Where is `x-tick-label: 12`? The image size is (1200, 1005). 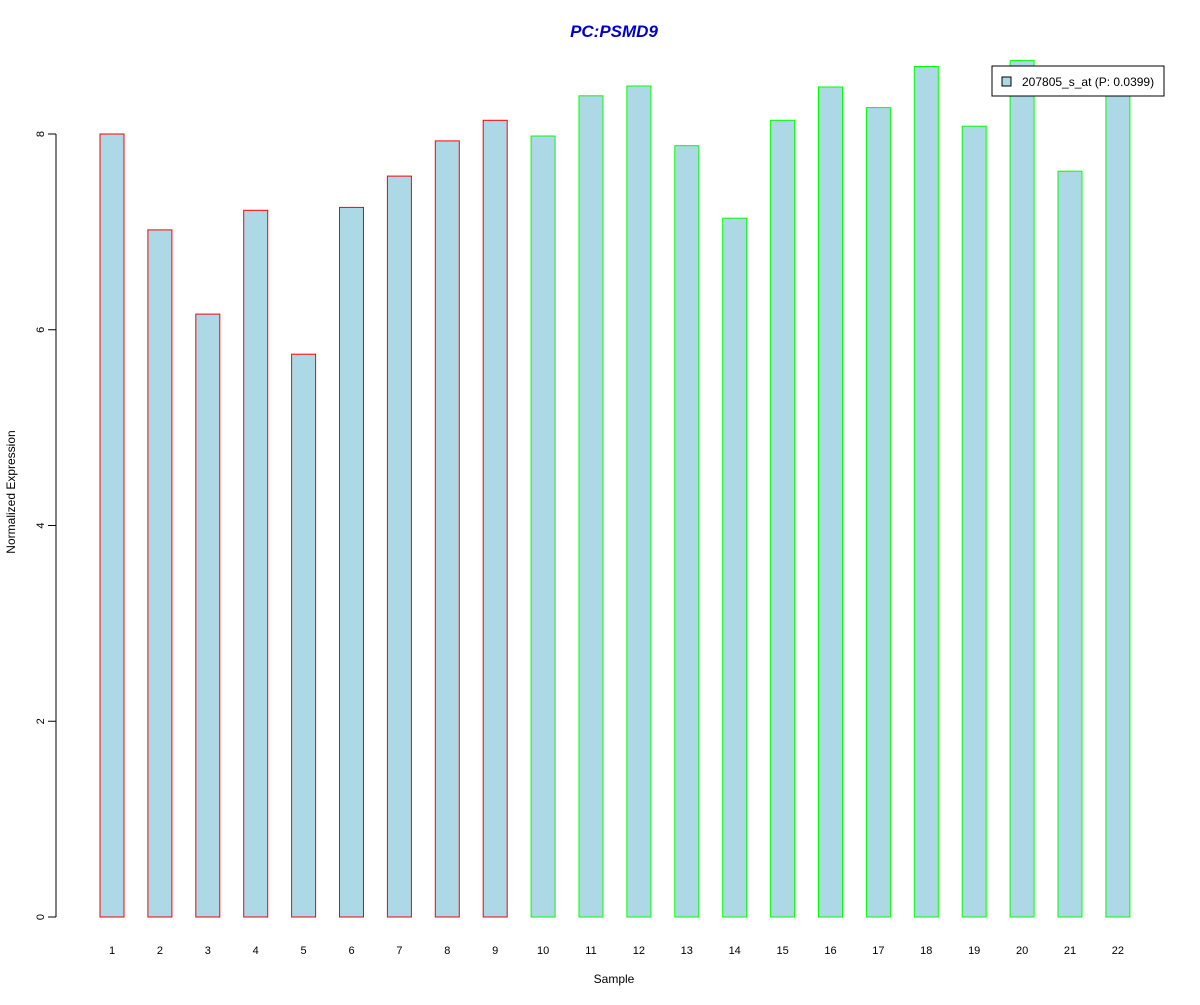
x-tick-label: 12 is located at coordinates (639, 951).